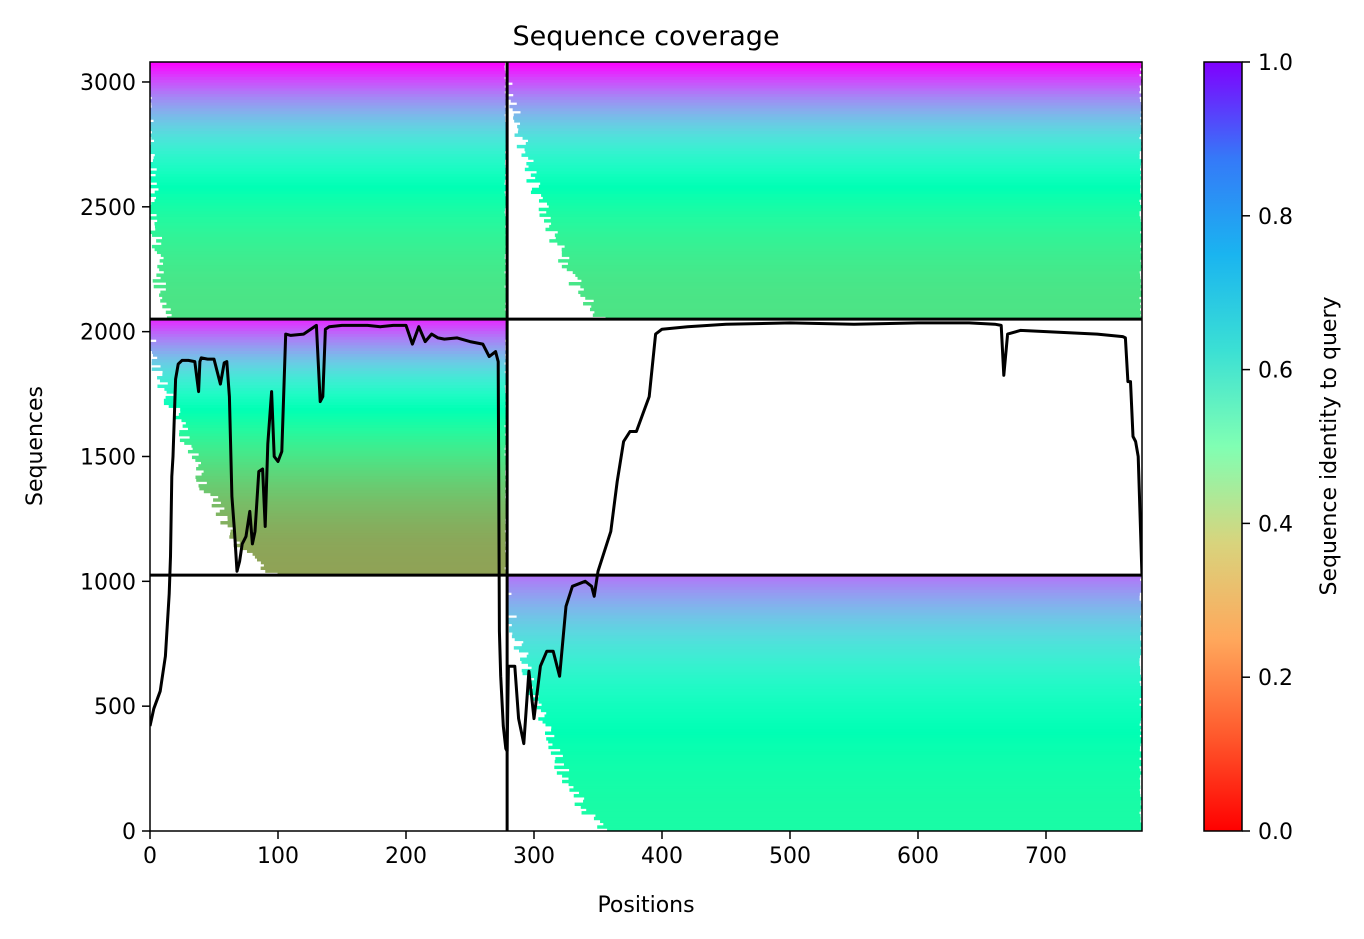  Describe the element at coordinates (35, 446) in the screenshot. I see `y-axis-label: Sequences` at that location.